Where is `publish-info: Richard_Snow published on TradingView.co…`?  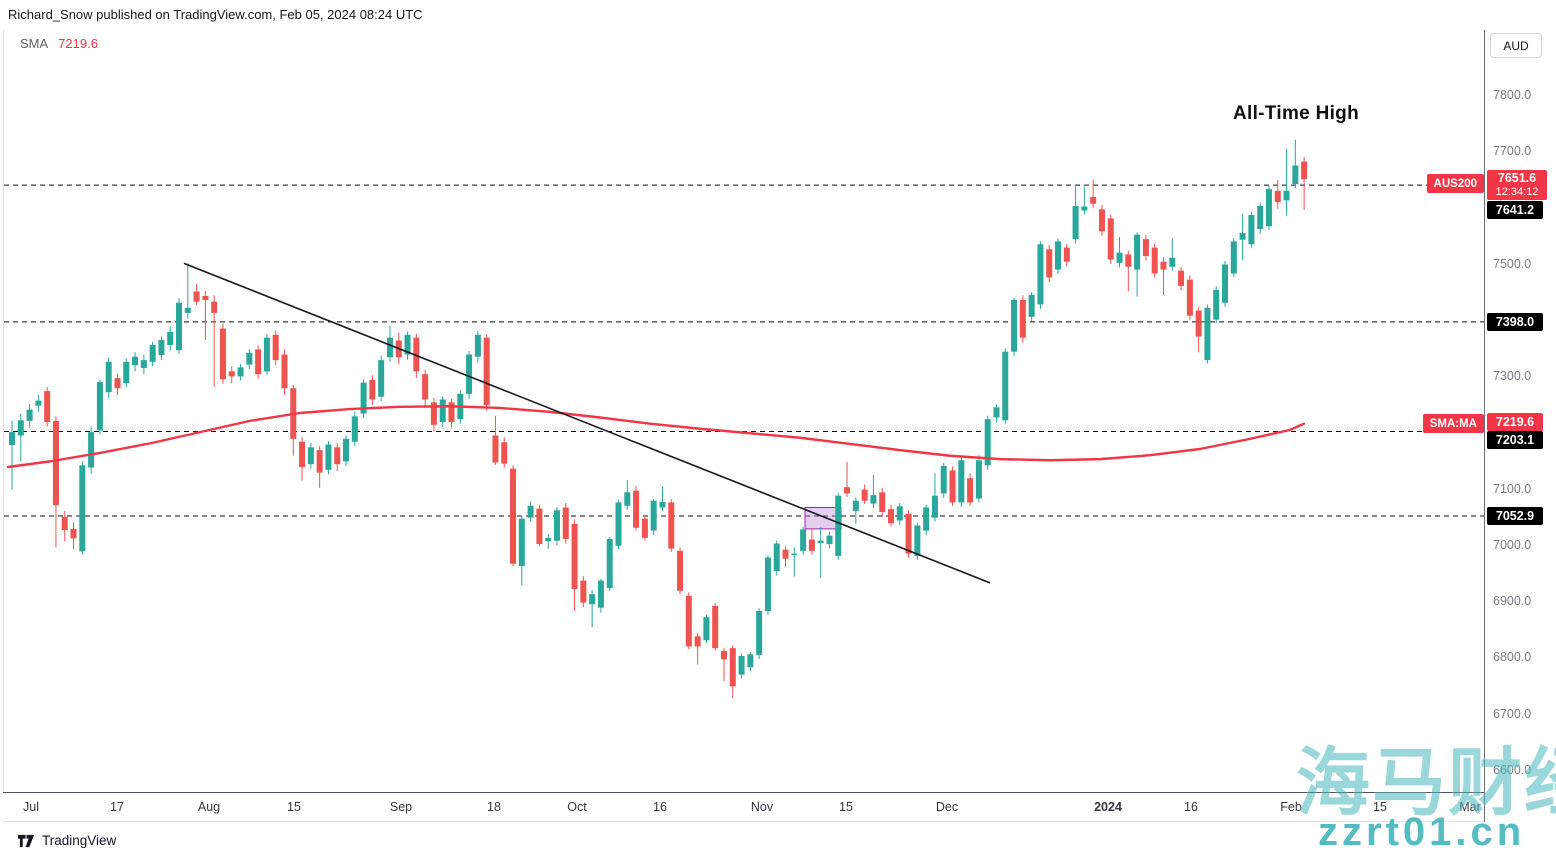 publish-info: Richard_Snow published on TradingView.co… is located at coordinates (215, 14).